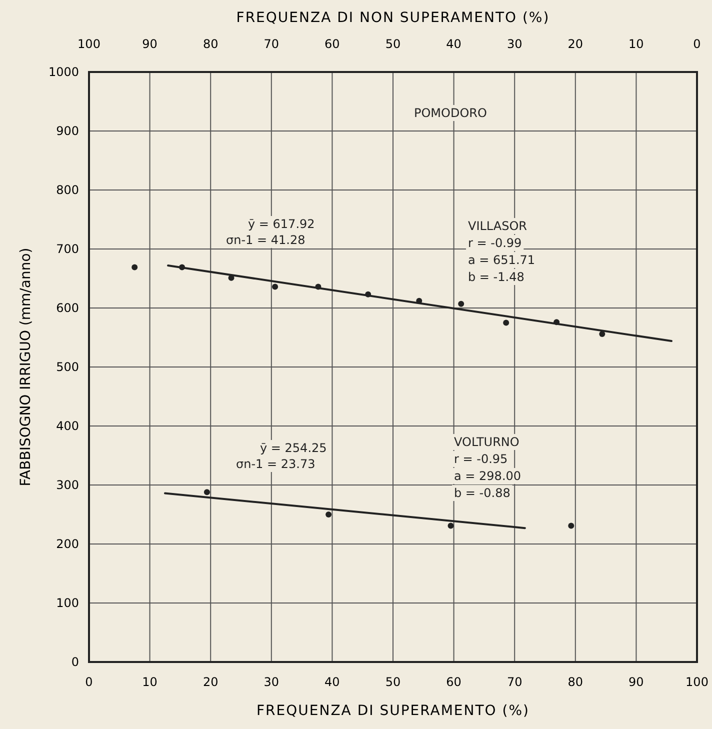 This screenshot has width=712, height=729. Describe the element at coordinates (393, 711) in the screenshot. I see `x-axis-title: FREQUENZA DI SUPERAMENTO (%)` at that location.